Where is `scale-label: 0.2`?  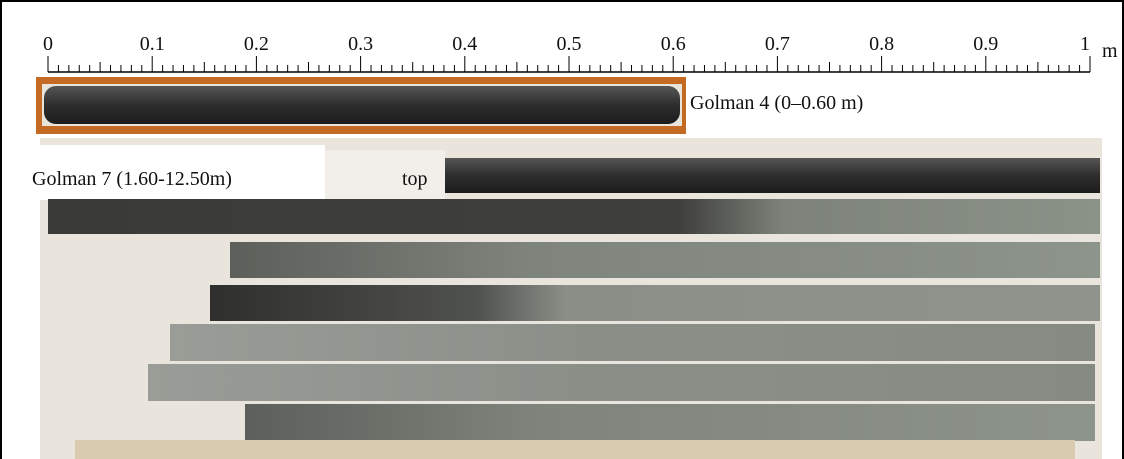
scale-label: 0.2 is located at coordinates (256, 44).